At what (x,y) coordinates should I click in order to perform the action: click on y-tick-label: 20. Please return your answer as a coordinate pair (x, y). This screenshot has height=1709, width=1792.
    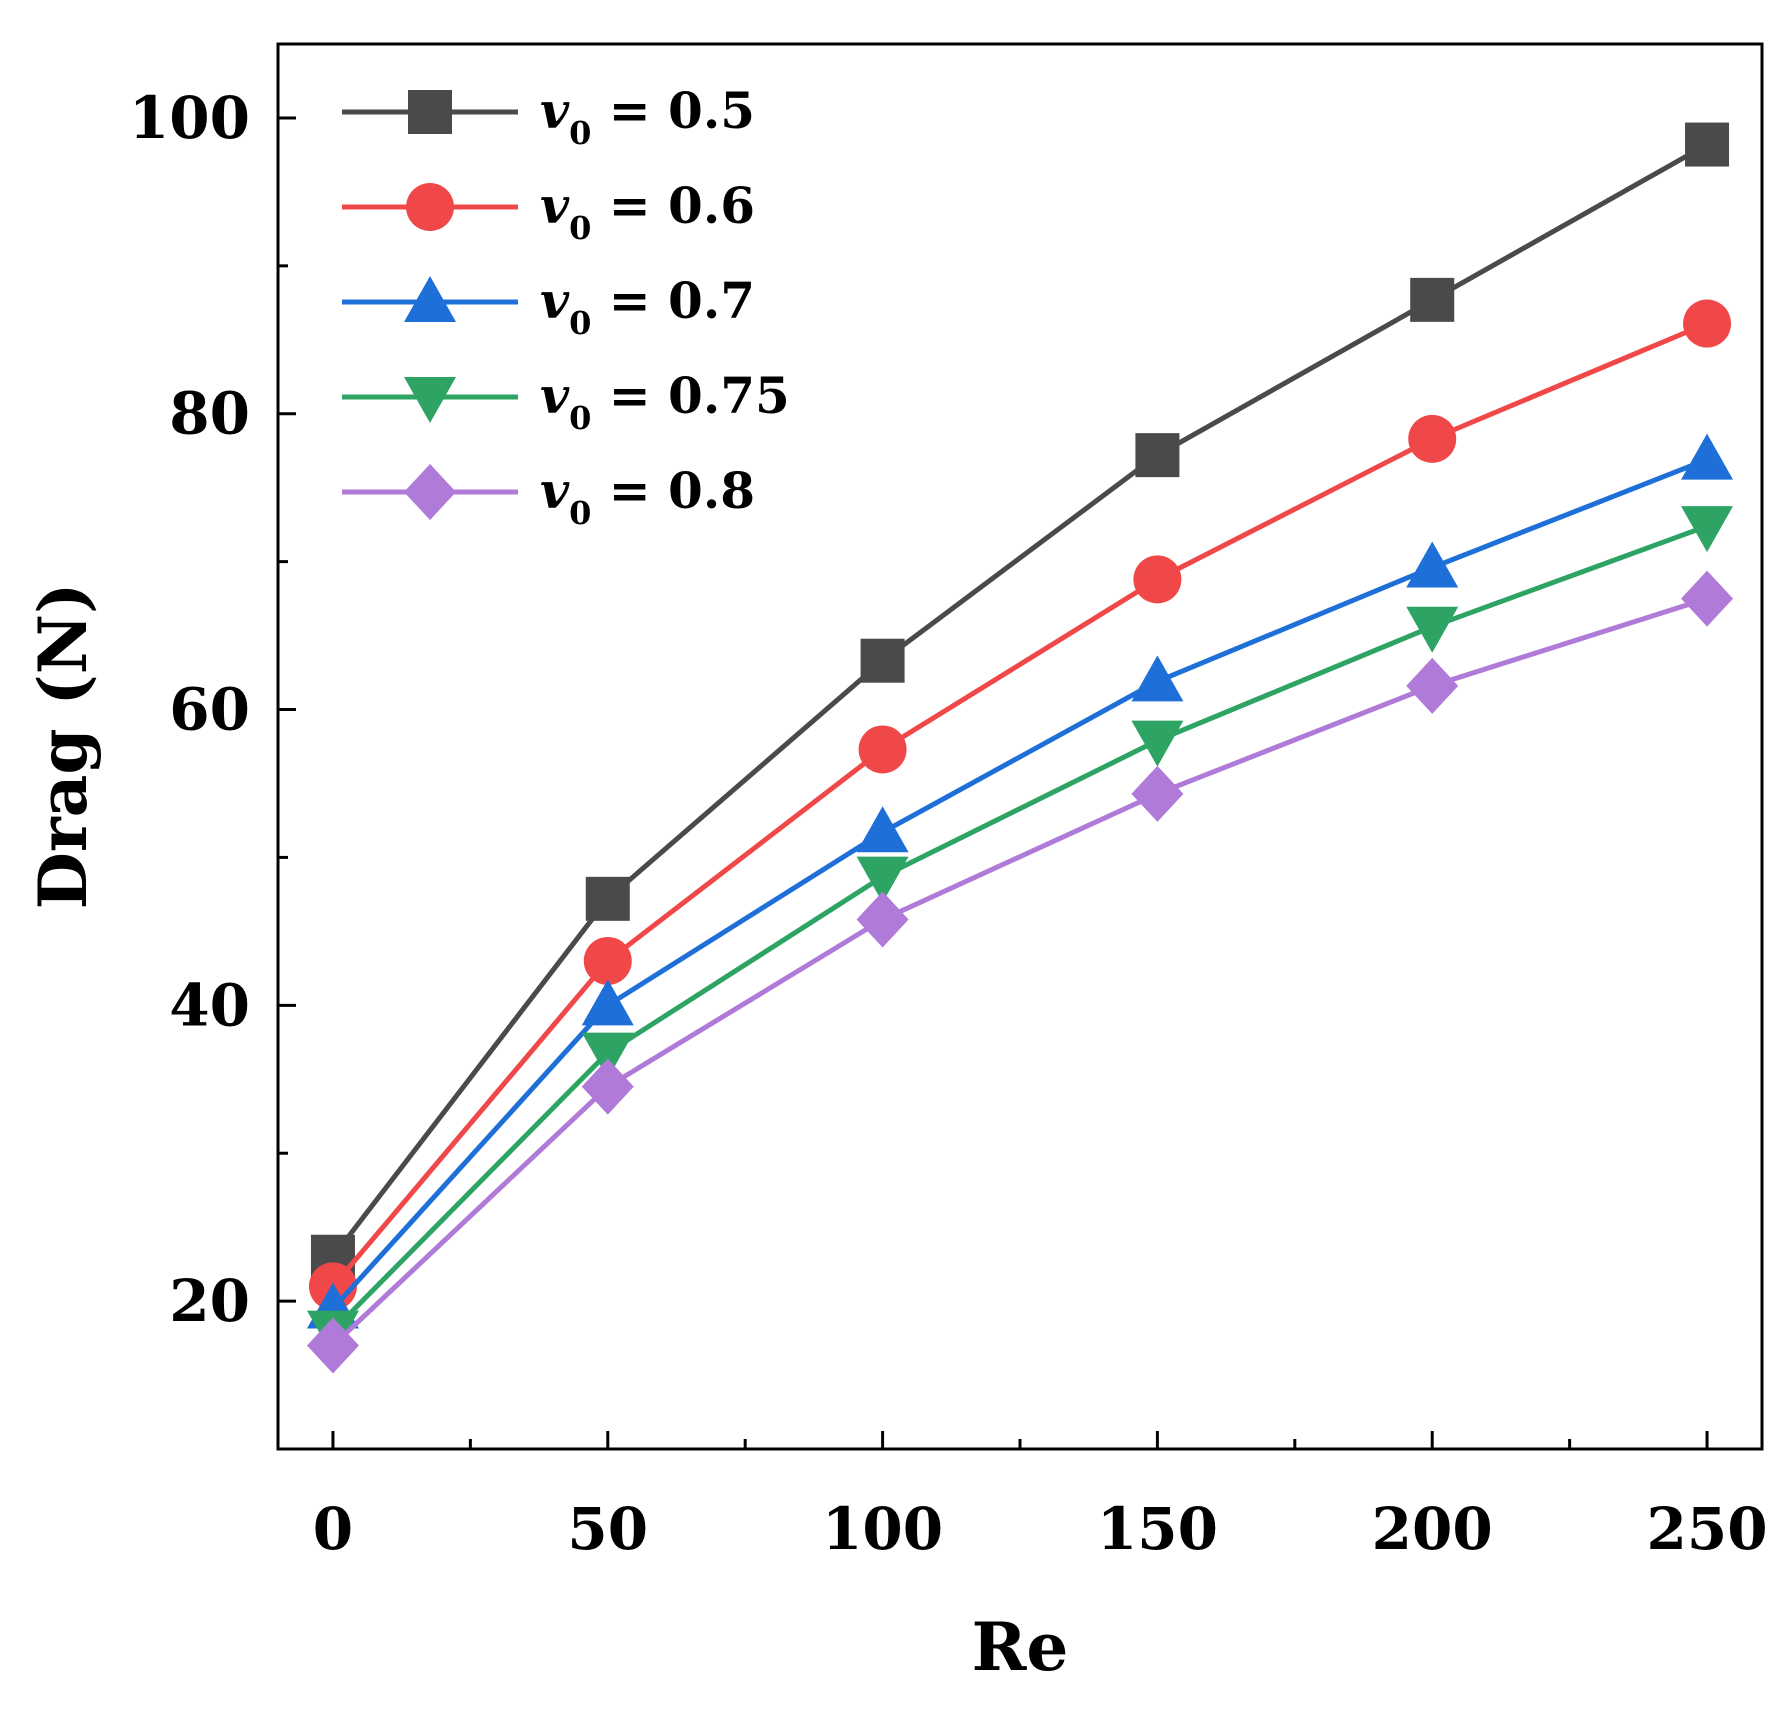
    Looking at the image, I should click on (209, 1301).